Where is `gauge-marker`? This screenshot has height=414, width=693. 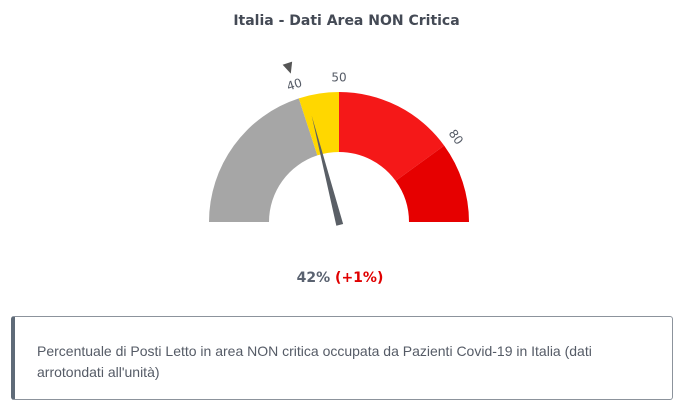
gauge-marker is located at coordinates (287, 67).